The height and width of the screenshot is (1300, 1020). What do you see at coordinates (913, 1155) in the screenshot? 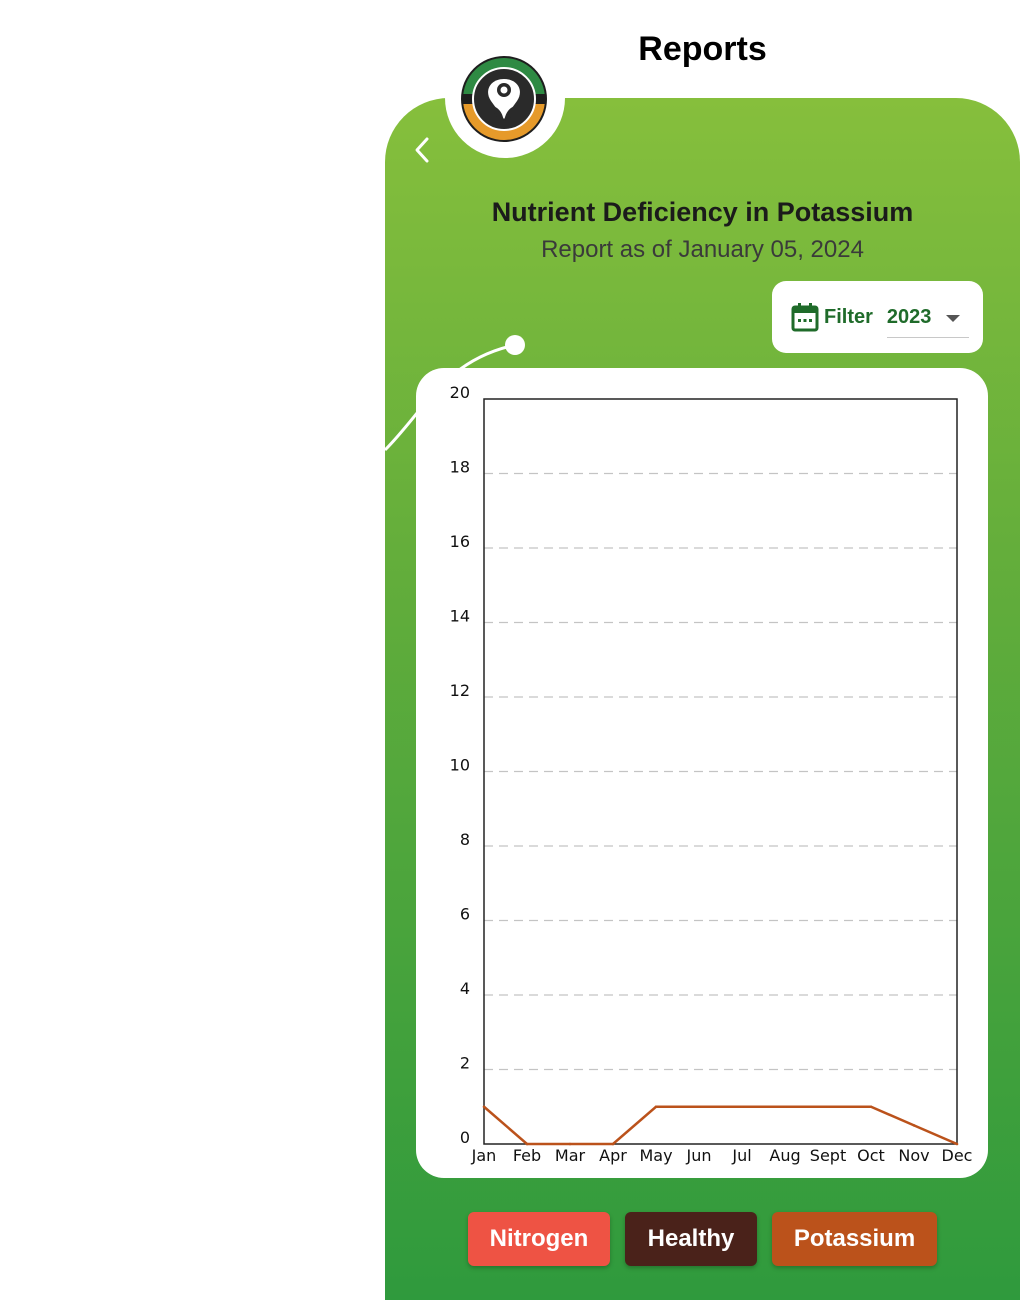
I see `x-tick-label: Nov` at bounding box center [913, 1155].